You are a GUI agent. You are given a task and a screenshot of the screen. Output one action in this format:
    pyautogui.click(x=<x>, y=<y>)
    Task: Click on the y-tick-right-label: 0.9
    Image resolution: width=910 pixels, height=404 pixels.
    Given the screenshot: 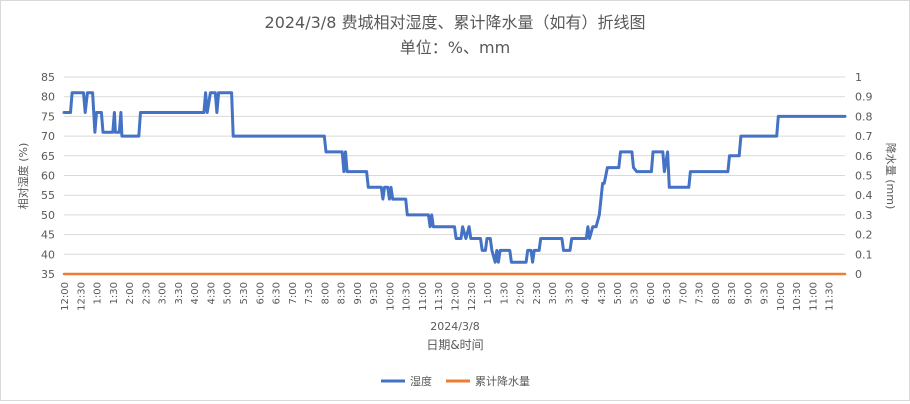 What is the action you would take?
    pyautogui.click(x=864, y=97)
    